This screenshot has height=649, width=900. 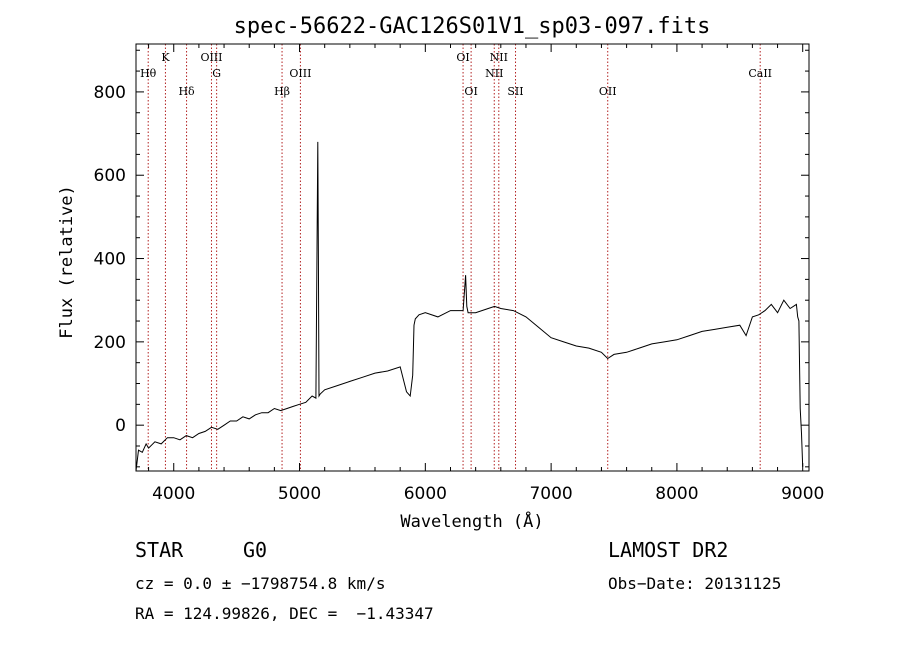 What do you see at coordinates (472, 26) in the screenshot?
I see `chart-title: spec-56622-GAC126S01V1_sp03-097.fits` at bounding box center [472, 26].